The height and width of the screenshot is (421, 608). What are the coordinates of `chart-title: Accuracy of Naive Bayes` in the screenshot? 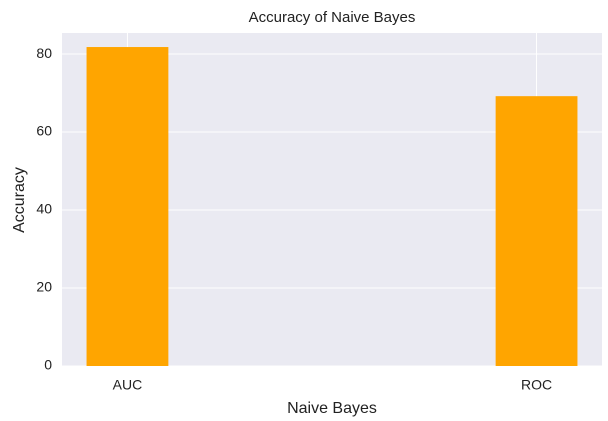 It's located at (332, 17).